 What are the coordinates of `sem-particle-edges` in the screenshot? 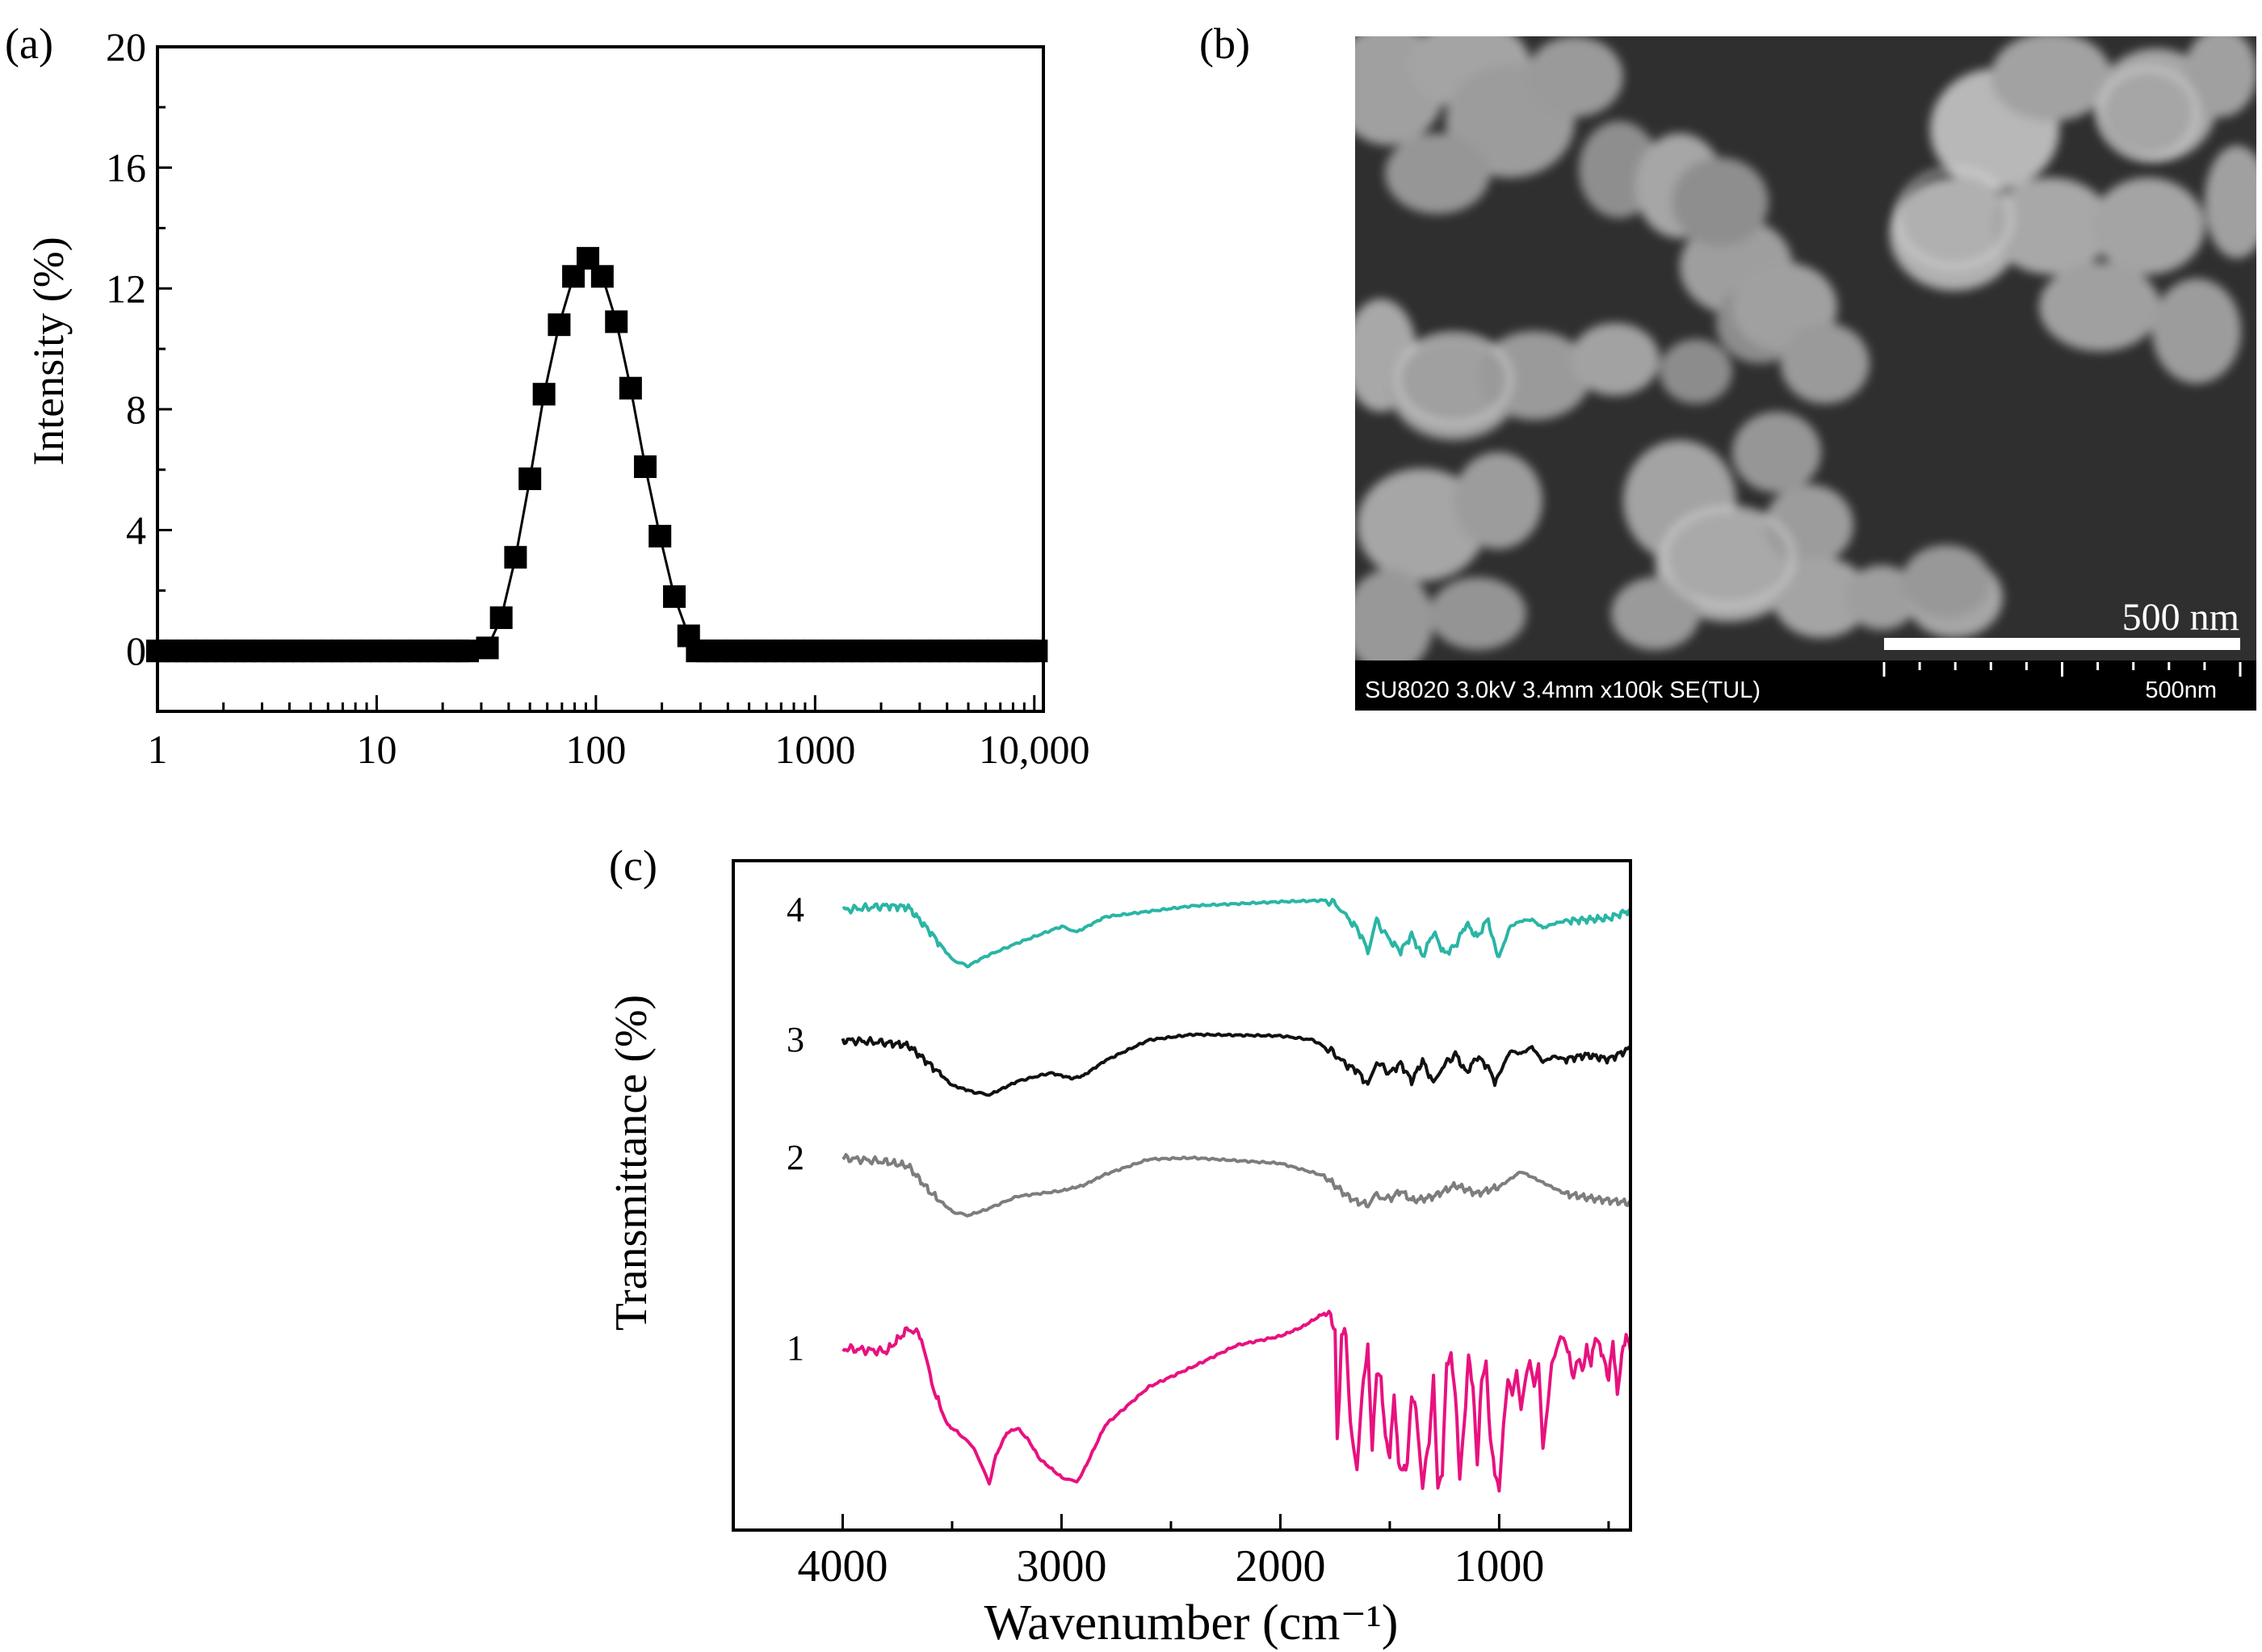 It's located at (1797, 337).